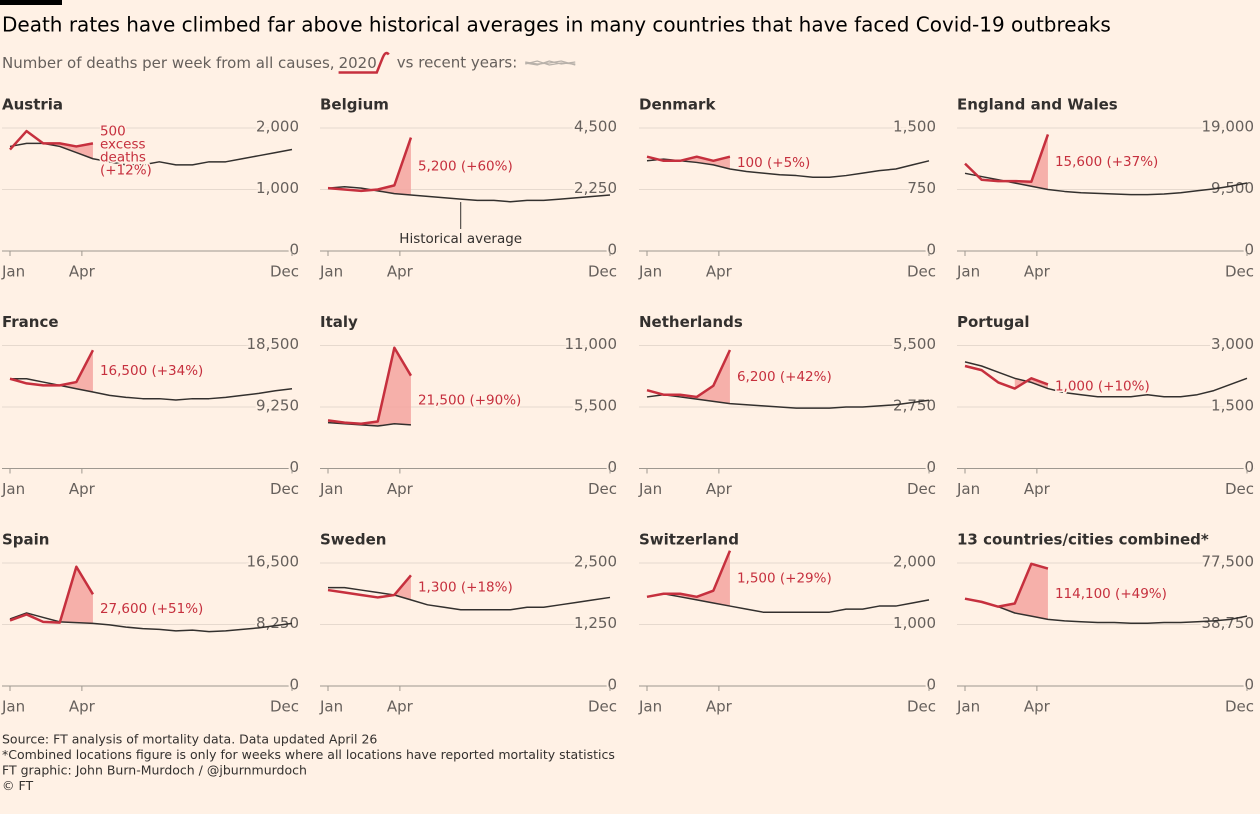 Image resolution: width=1260 pixels, height=814 pixels. I want to click on panel-title: Italy, so click(339, 322).